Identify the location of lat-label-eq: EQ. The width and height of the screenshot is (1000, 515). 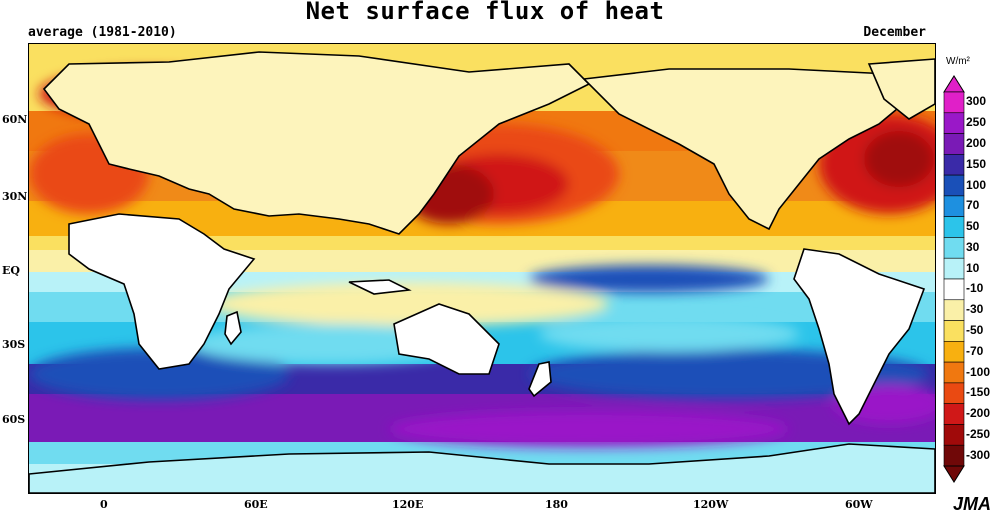
(11, 270).